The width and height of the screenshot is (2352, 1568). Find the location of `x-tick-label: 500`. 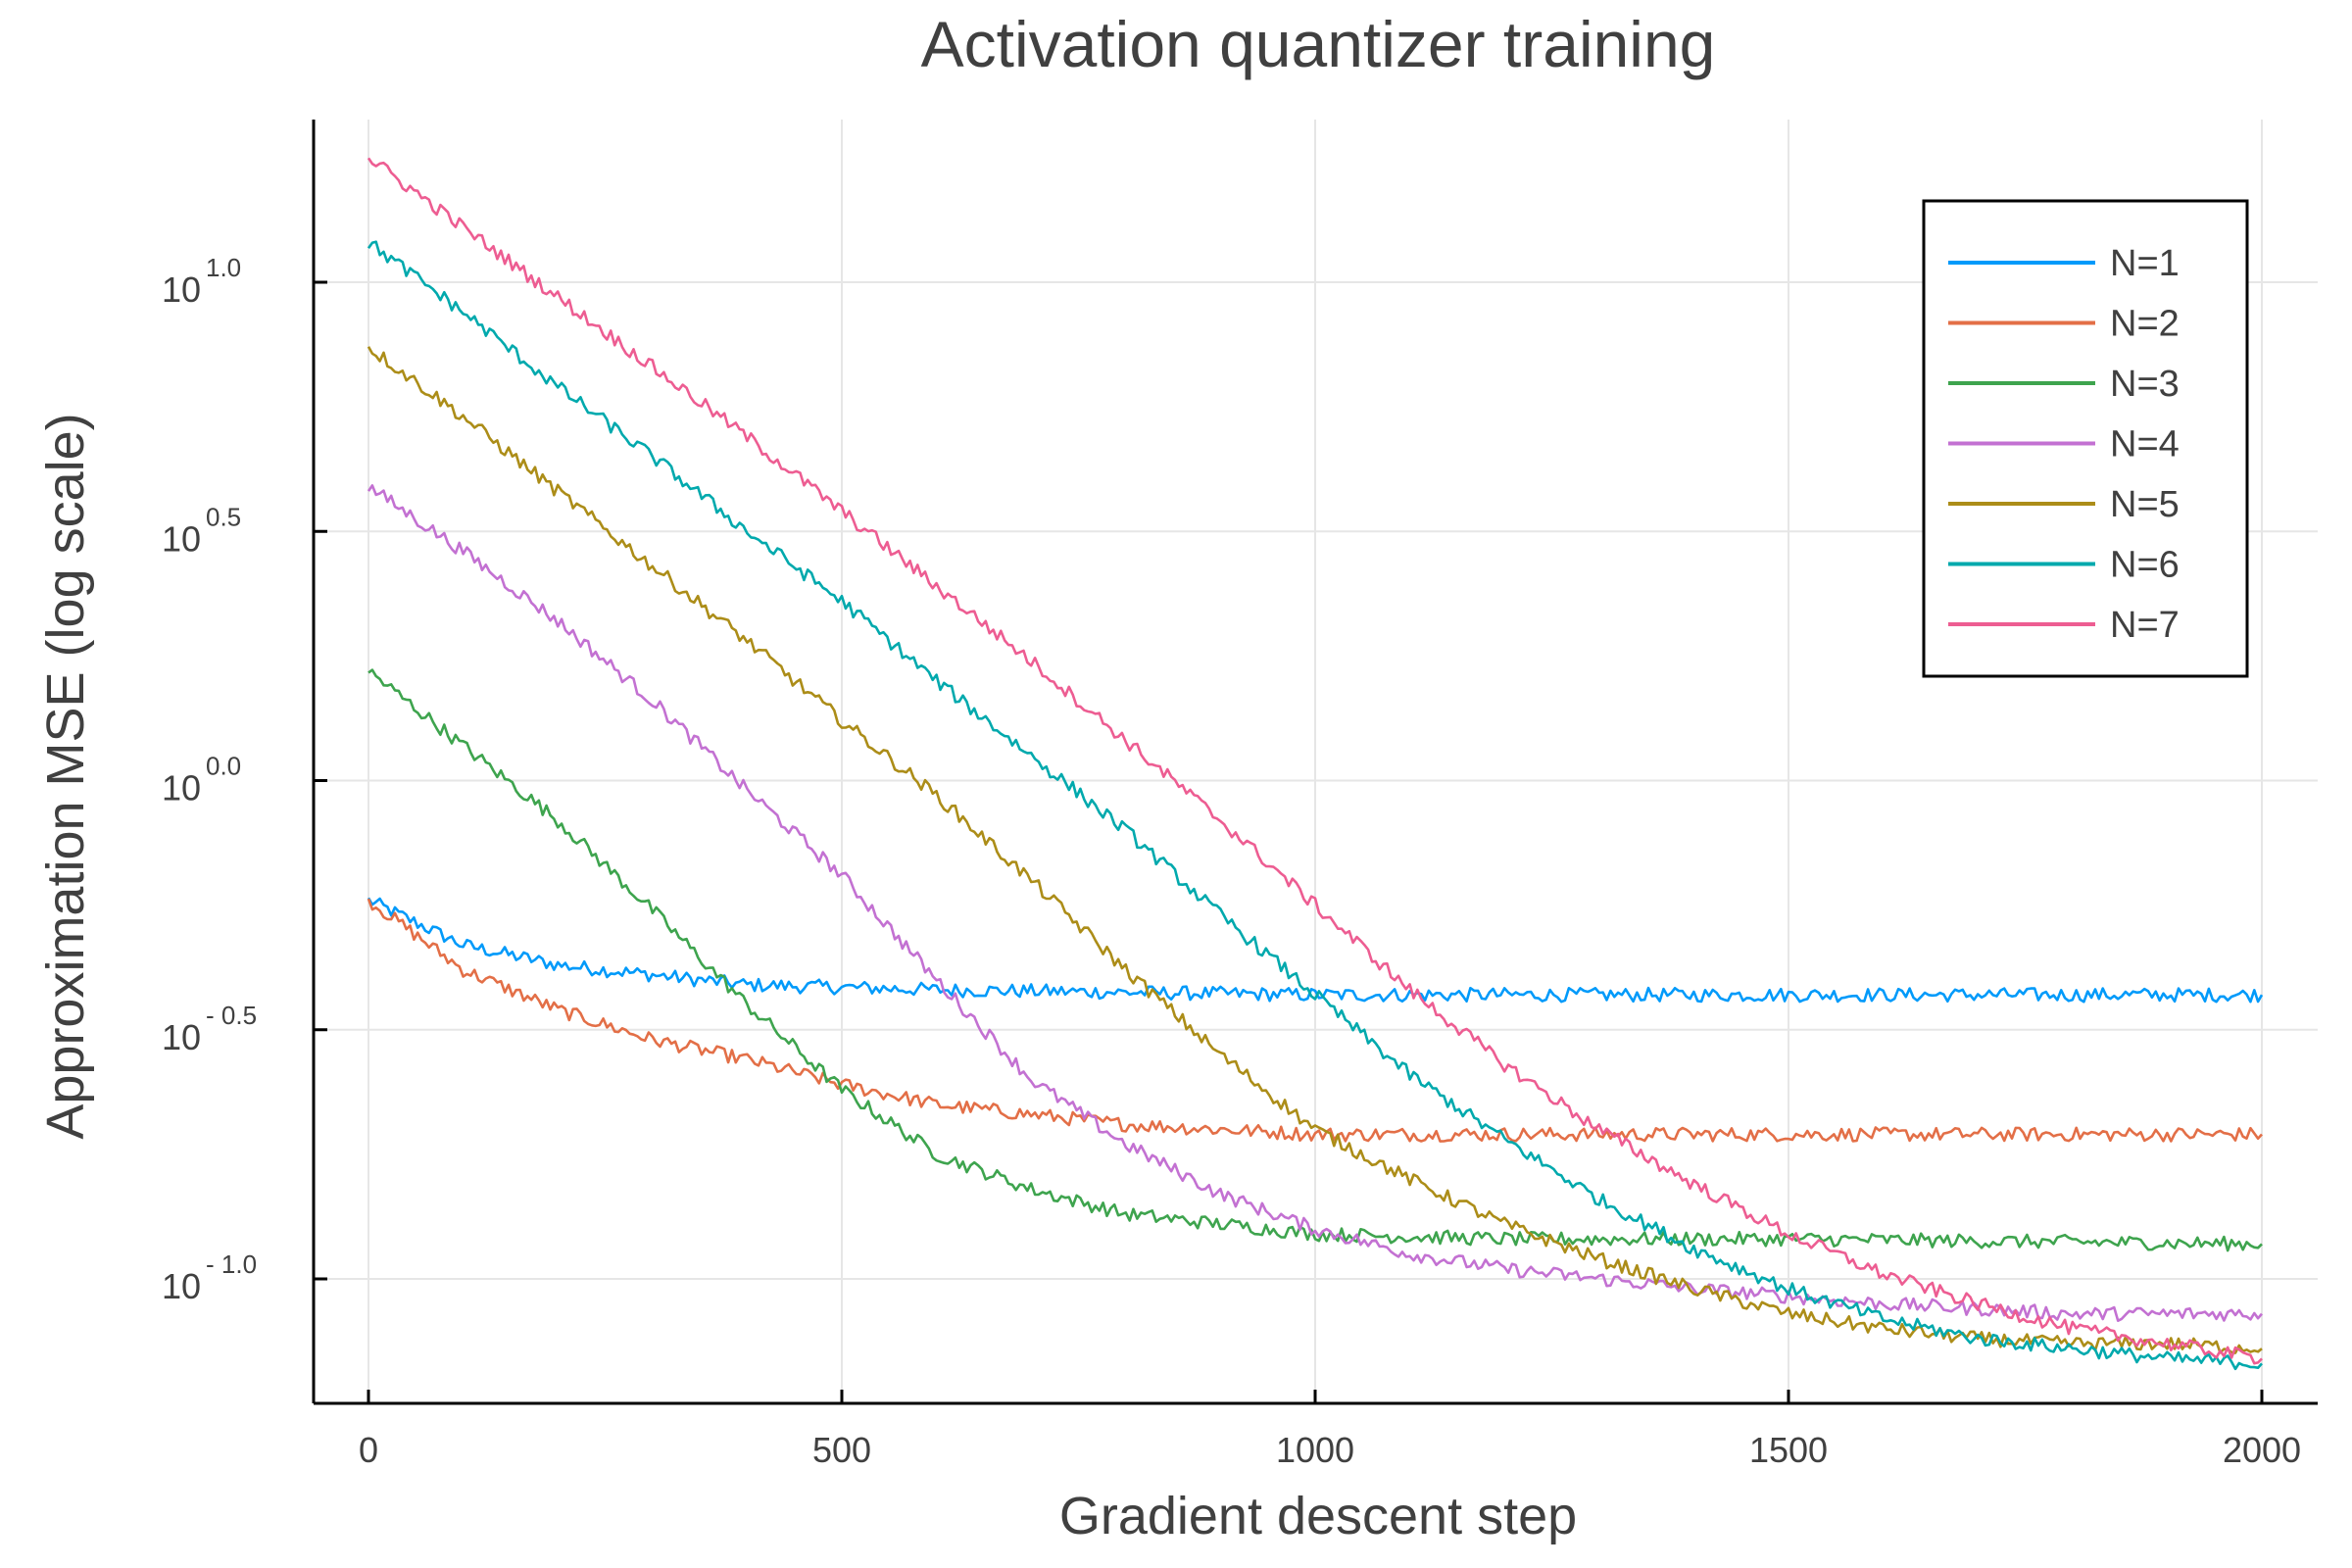

x-tick-label: 500 is located at coordinates (842, 1450).